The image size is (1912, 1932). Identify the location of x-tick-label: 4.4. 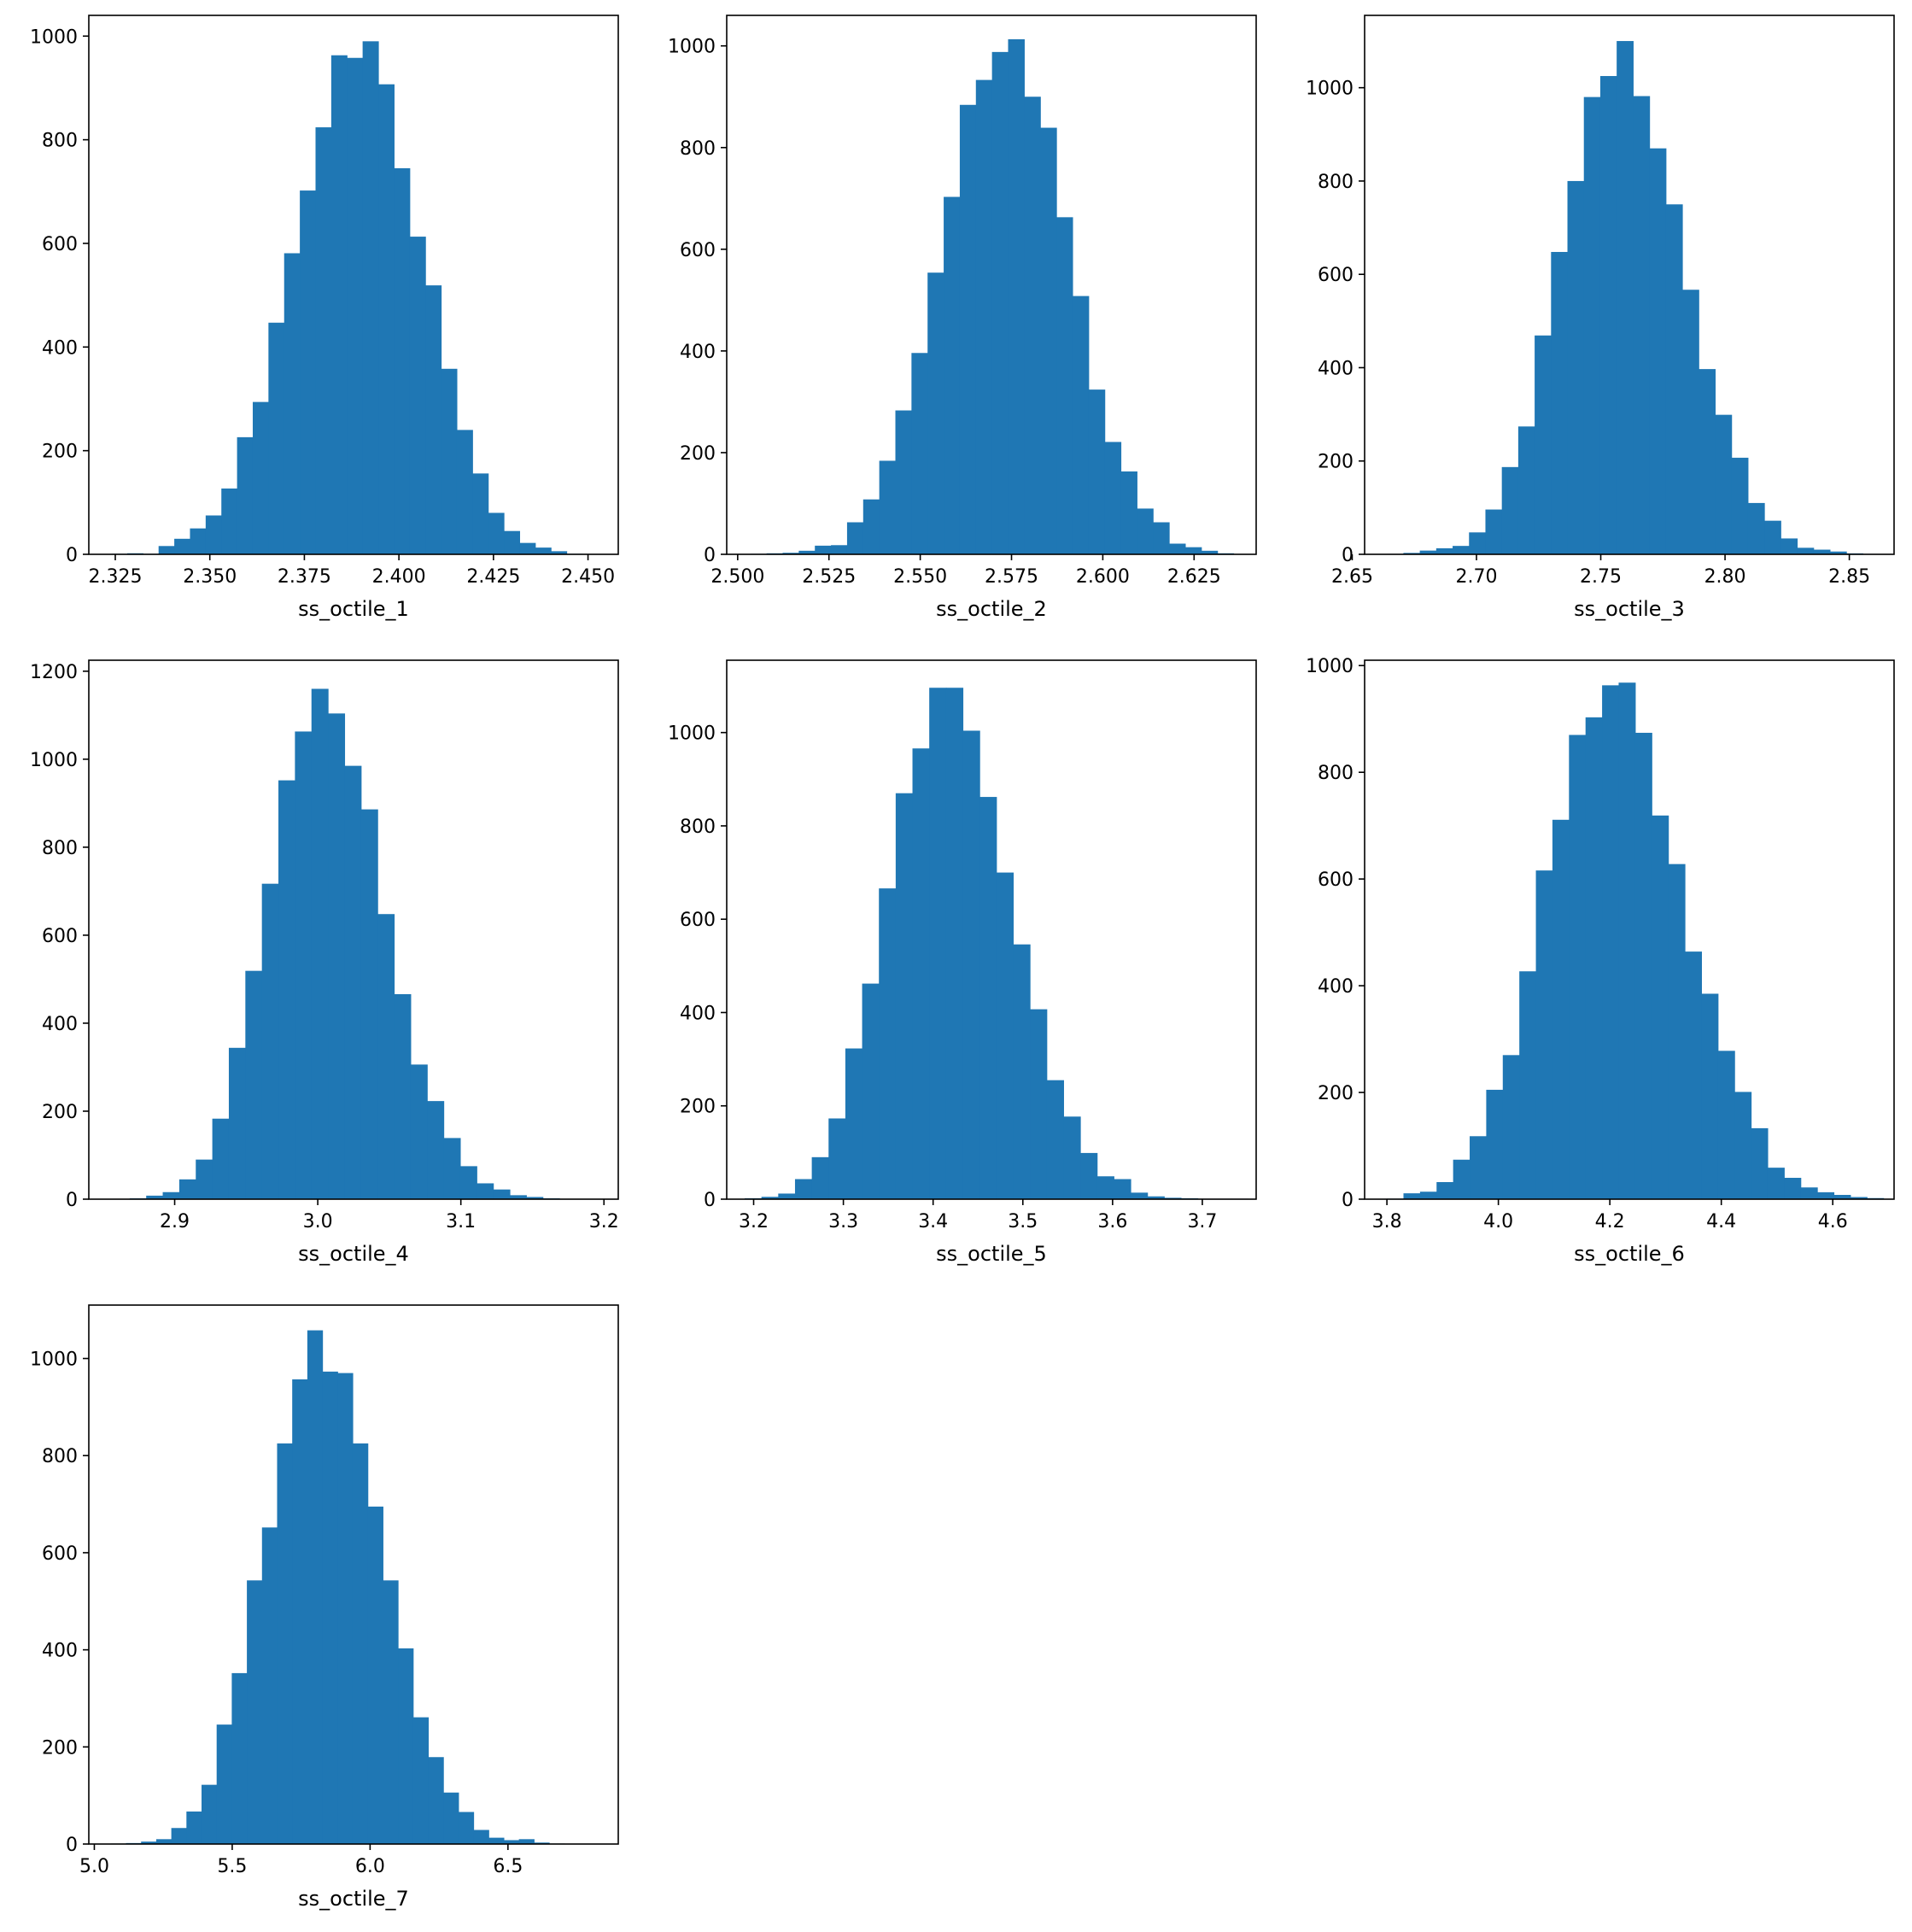
(1721, 1221).